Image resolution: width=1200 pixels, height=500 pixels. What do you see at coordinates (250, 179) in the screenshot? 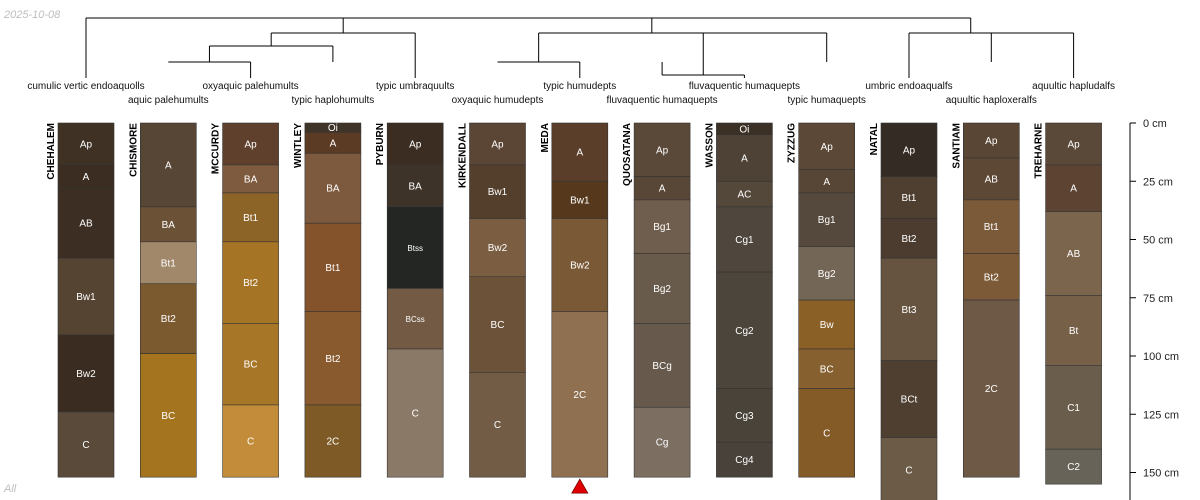
I see `horizon-ba` at bounding box center [250, 179].